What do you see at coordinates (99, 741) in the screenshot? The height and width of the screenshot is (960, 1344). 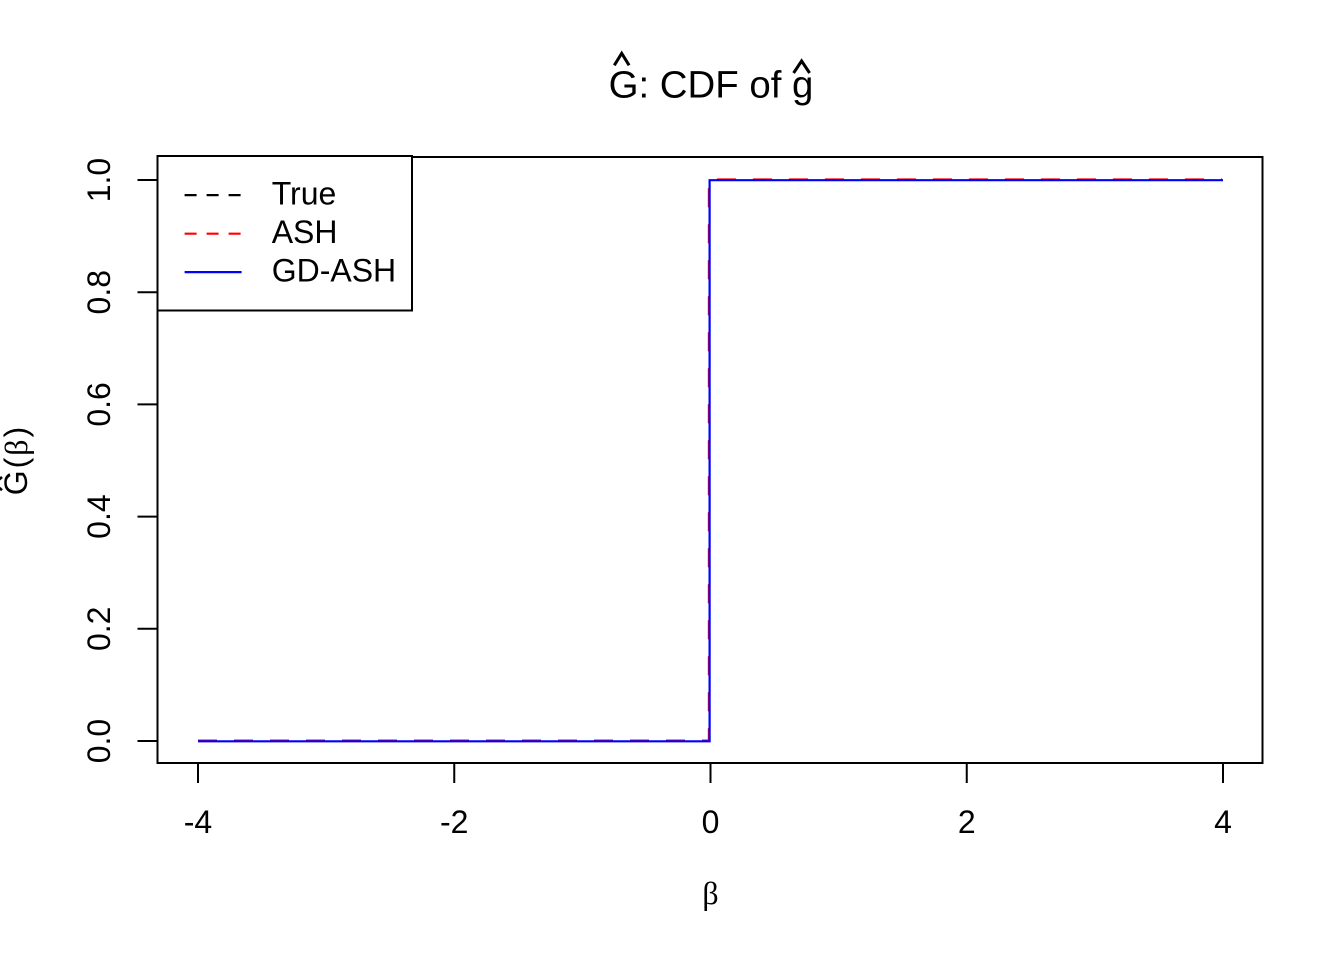 I see `svg-text: 0.0` at bounding box center [99, 741].